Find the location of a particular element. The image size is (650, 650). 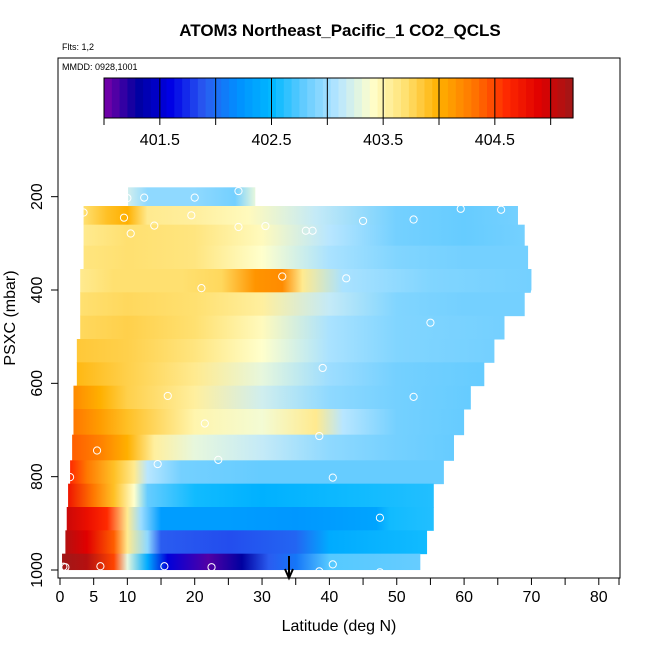

y-tick-label: 800 is located at coordinates (37, 476).